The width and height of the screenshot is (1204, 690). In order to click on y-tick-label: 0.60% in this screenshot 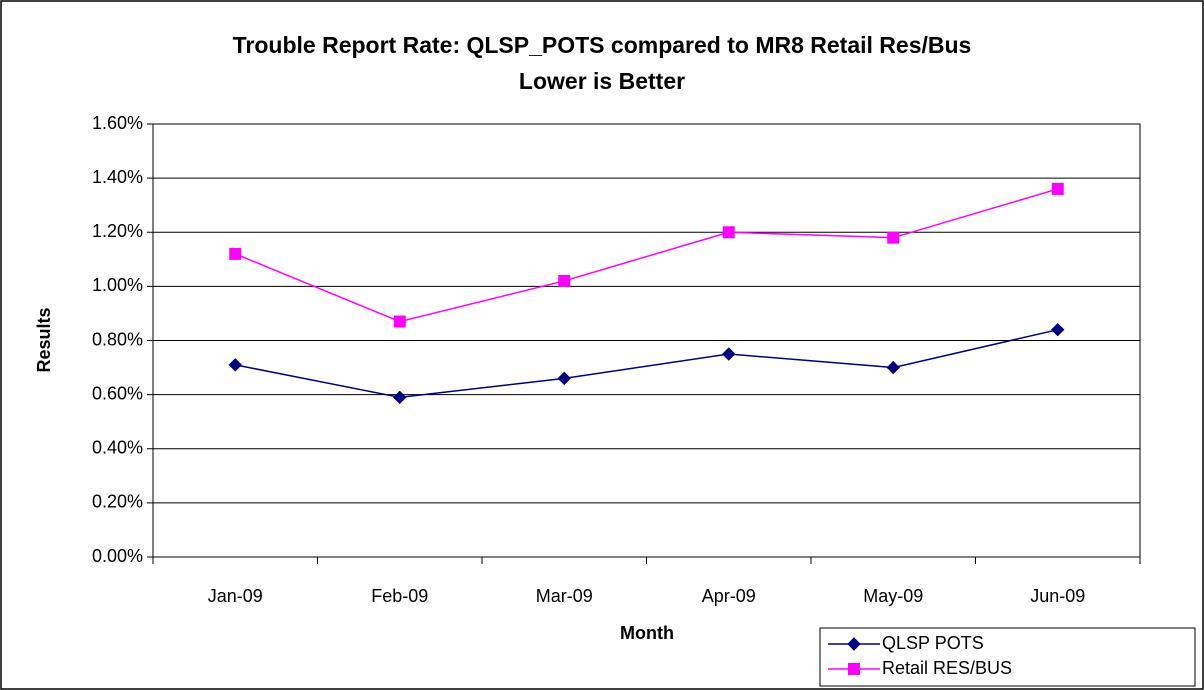, I will do `click(117, 393)`.